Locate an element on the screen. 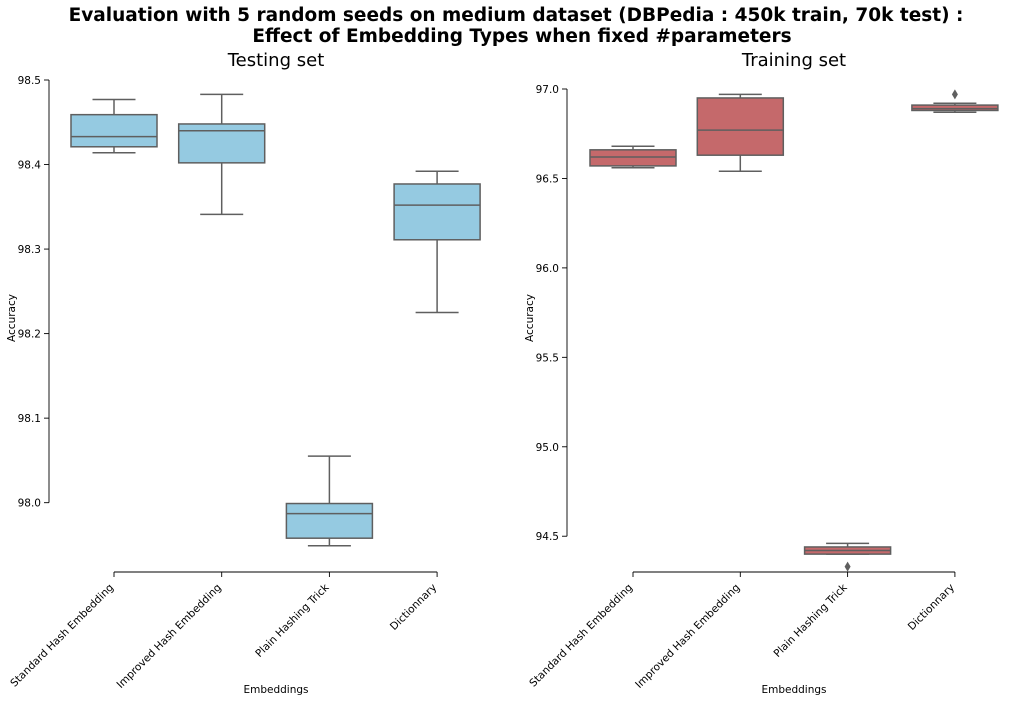 The image size is (1019, 702). y-tick-label: 94.5 is located at coordinates (547, 537).